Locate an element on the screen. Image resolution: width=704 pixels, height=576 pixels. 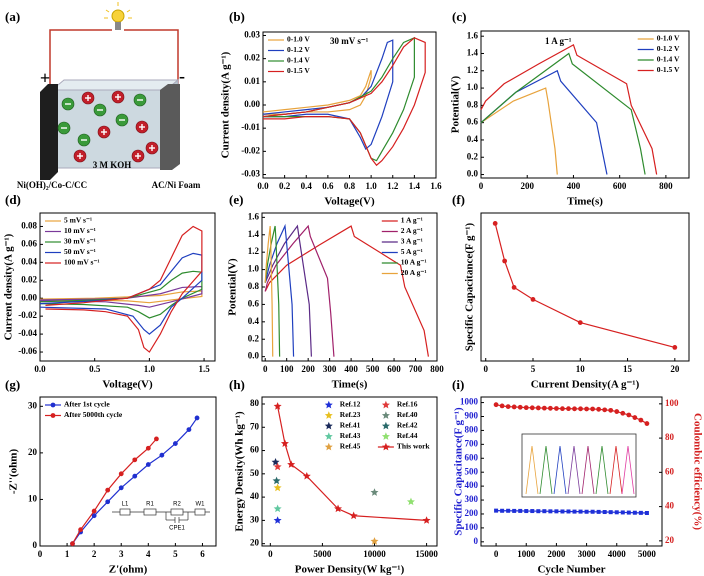
x-tick-label: 0.2 is located at coordinates (285, 186).